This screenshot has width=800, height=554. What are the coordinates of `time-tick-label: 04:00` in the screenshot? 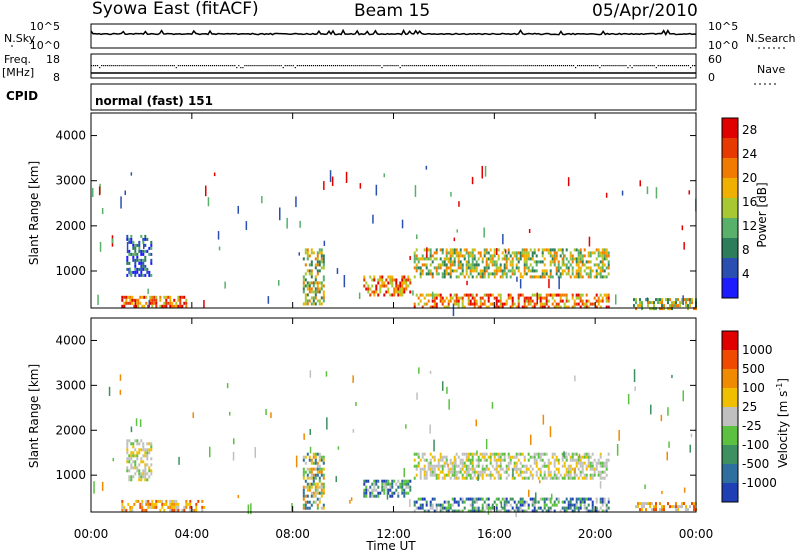 It's located at (192, 534).